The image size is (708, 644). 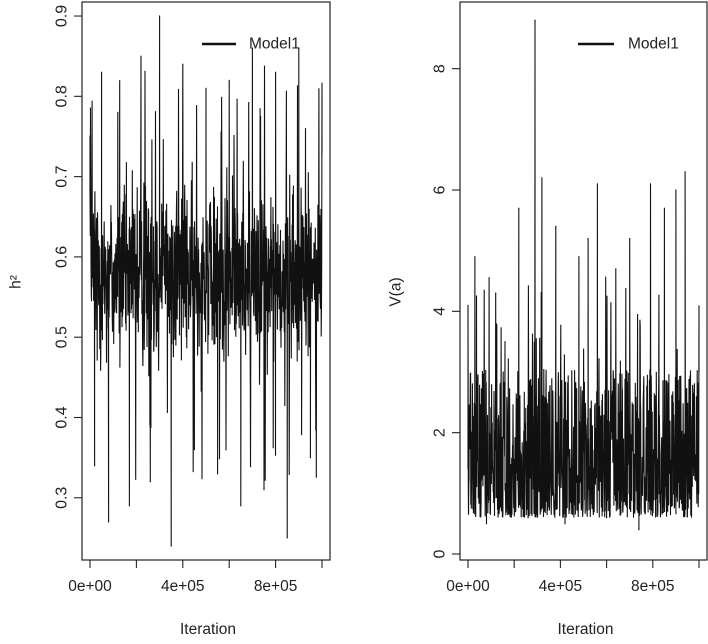 What do you see at coordinates (62, 498) in the screenshot?
I see `y-tick-label: 0.3` at bounding box center [62, 498].